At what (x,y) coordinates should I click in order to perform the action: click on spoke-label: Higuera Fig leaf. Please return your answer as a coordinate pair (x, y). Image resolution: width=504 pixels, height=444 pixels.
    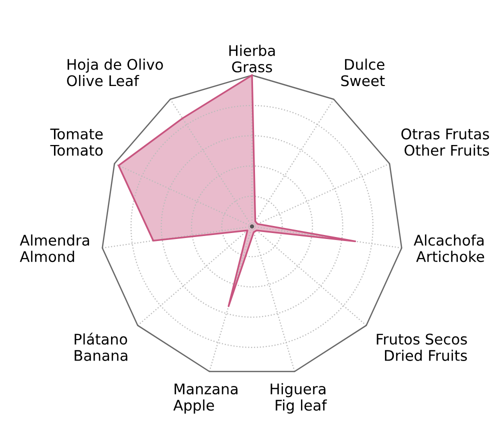
    Looking at the image, I should click on (298, 398).